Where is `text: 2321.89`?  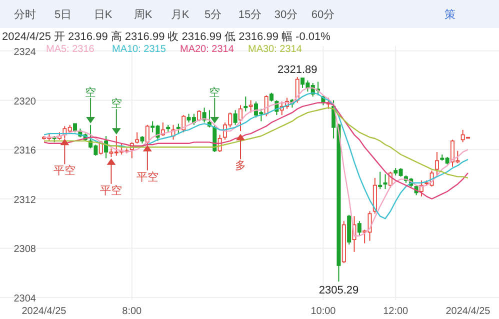
text: 2321.89 is located at coordinates (297, 70).